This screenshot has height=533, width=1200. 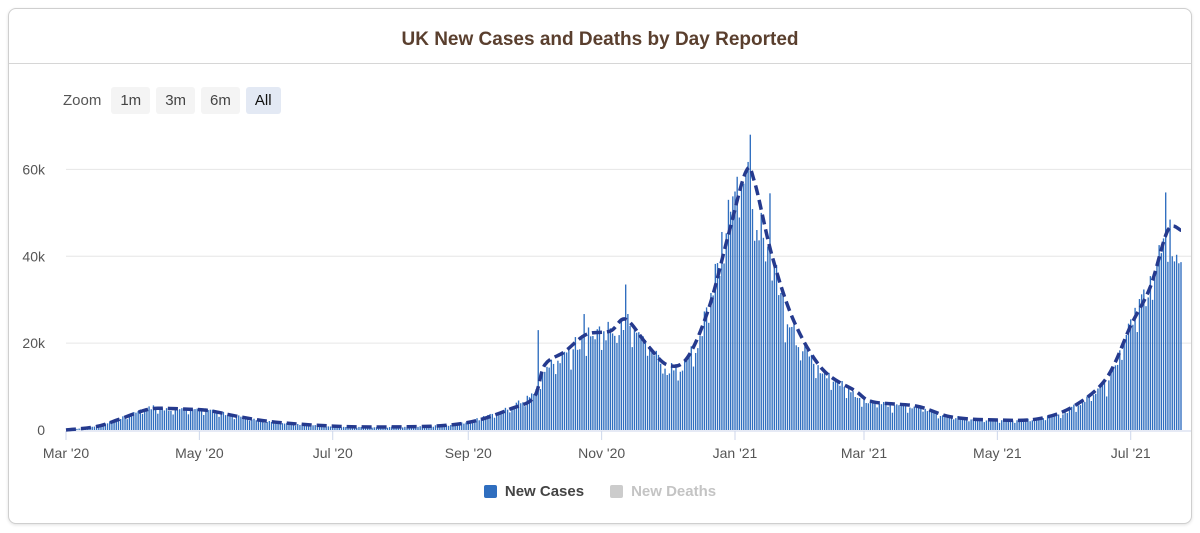 What do you see at coordinates (263, 100) in the screenshot?
I see `zoom-all-button: All` at bounding box center [263, 100].